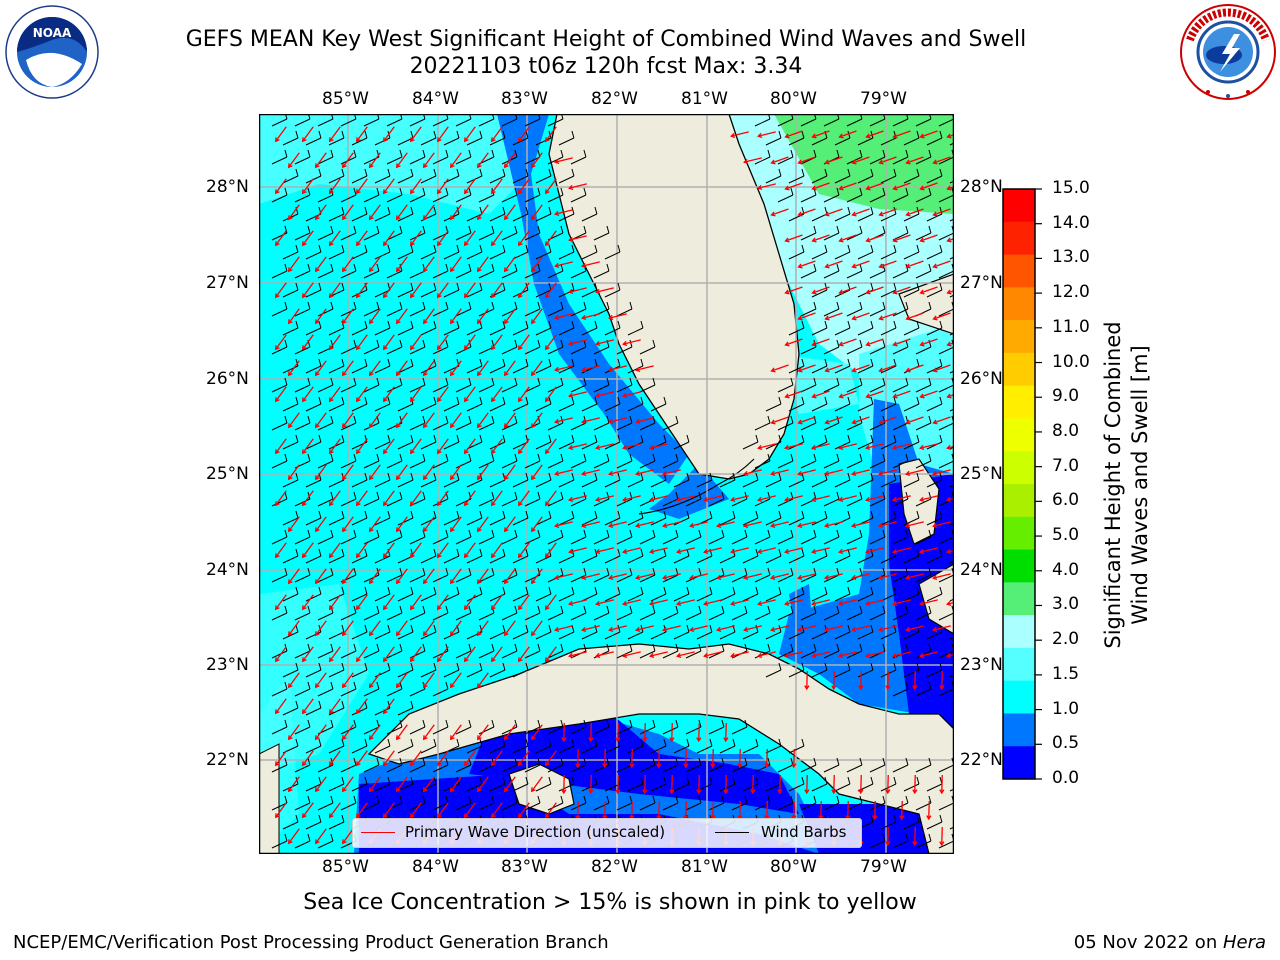 This screenshot has height=960, width=1280. I want to click on lon-tick-bottom: 85°W, so click(345, 867).